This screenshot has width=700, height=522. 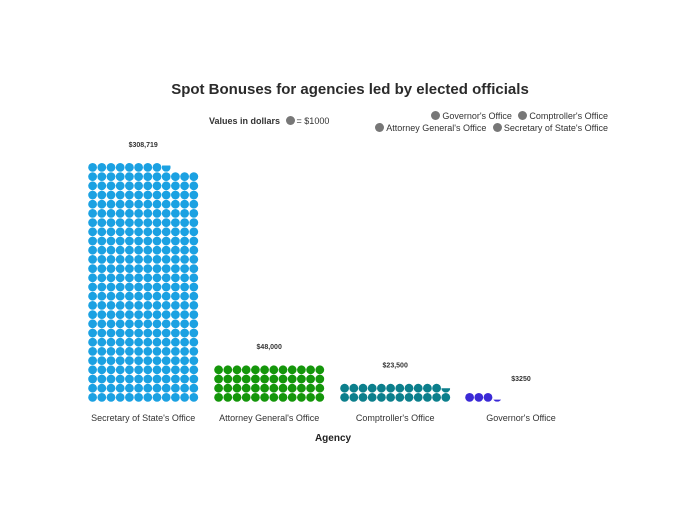 What do you see at coordinates (395, 418) in the screenshot?
I see `category-label: Comptroller's Office` at bounding box center [395, 418].